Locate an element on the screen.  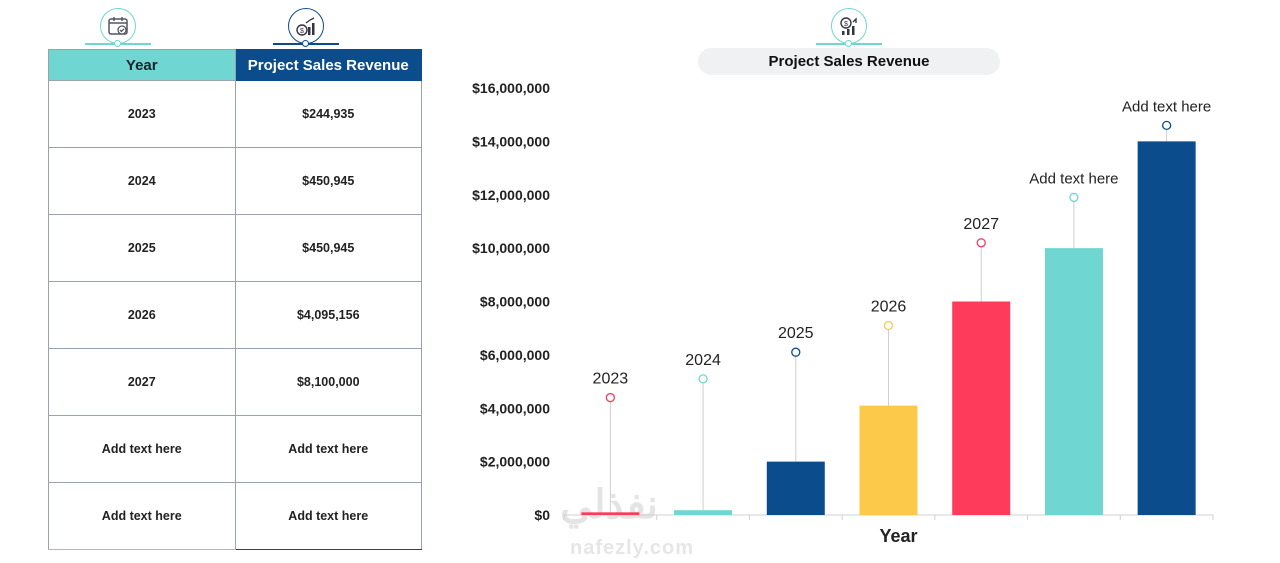
y-tick-label: $0 is located at coordinates (542, 515).